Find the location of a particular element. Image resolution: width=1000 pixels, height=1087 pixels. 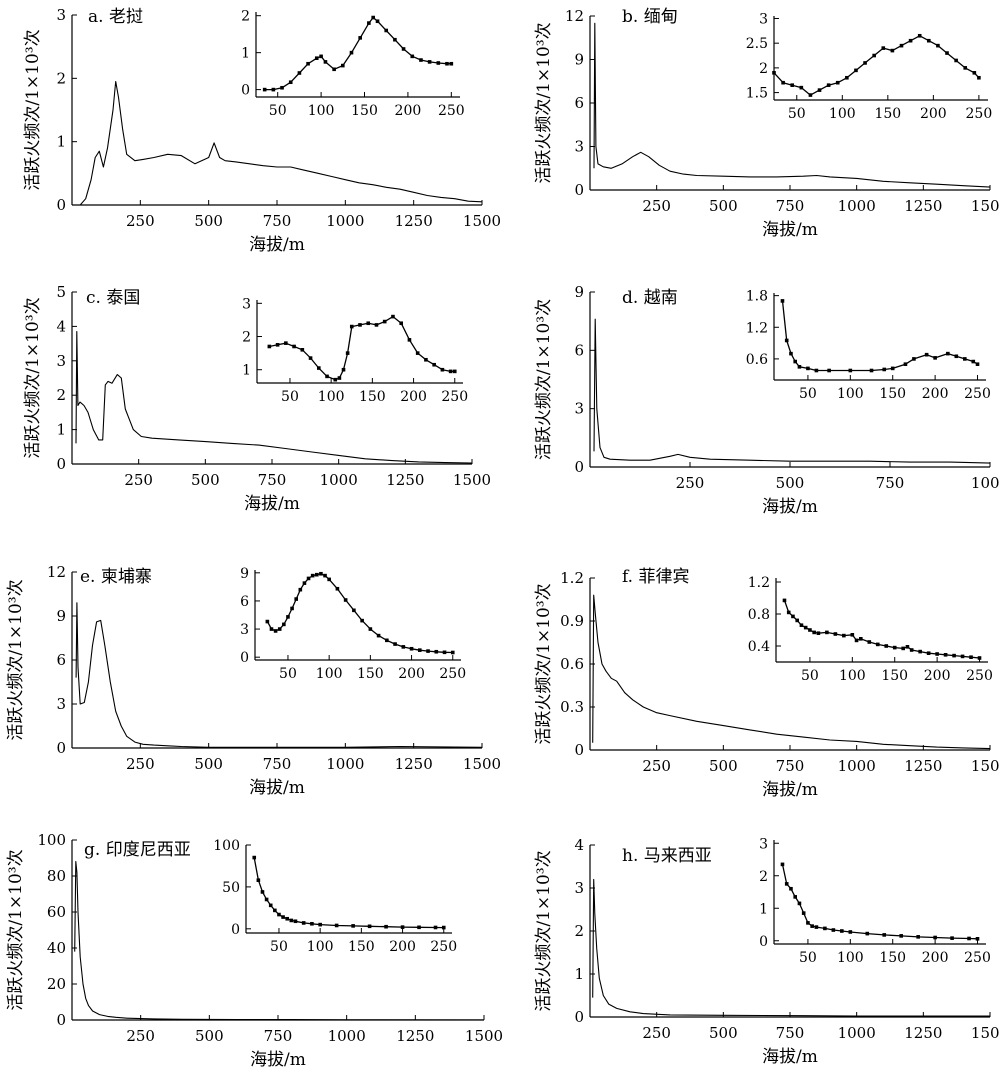

main-y-tick-label: 4 is located at coordinates (61, 326).